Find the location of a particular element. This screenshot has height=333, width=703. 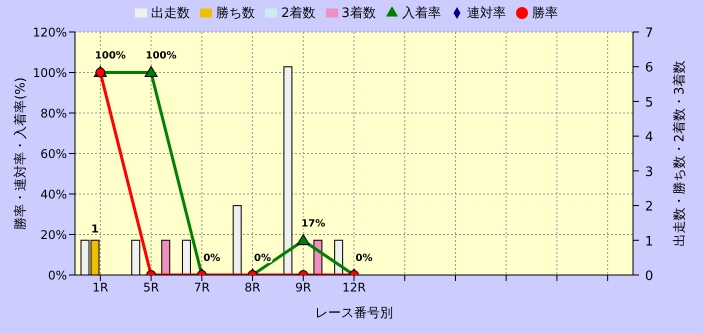

y2-tick-label: 4 is located at coordinates (649, 138).